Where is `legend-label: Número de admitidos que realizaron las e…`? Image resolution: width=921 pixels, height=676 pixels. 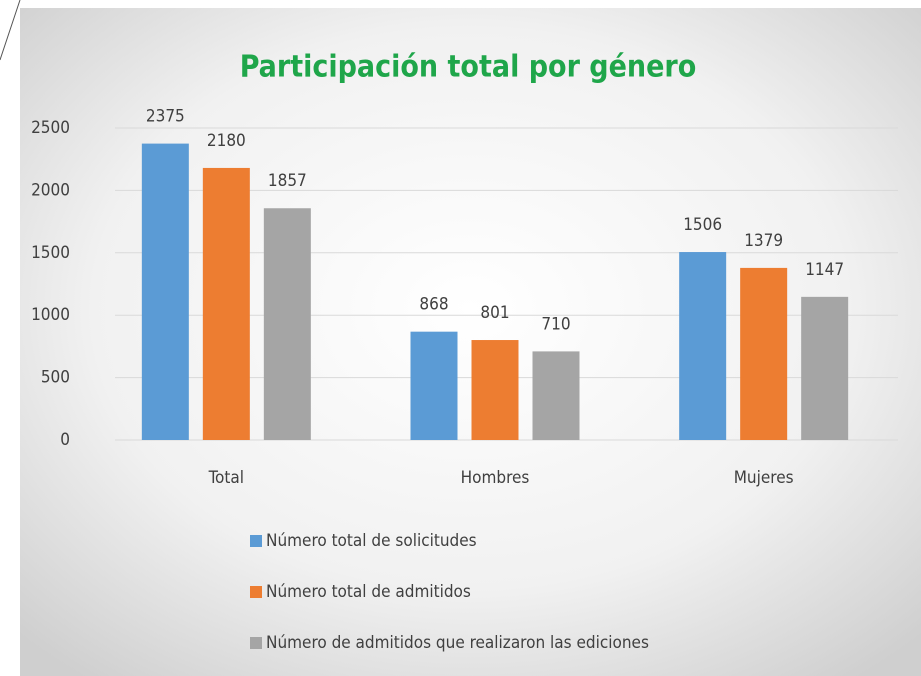
legend-label: Número de admitidos que realizaron las e… is located at coordinates (457, 643).